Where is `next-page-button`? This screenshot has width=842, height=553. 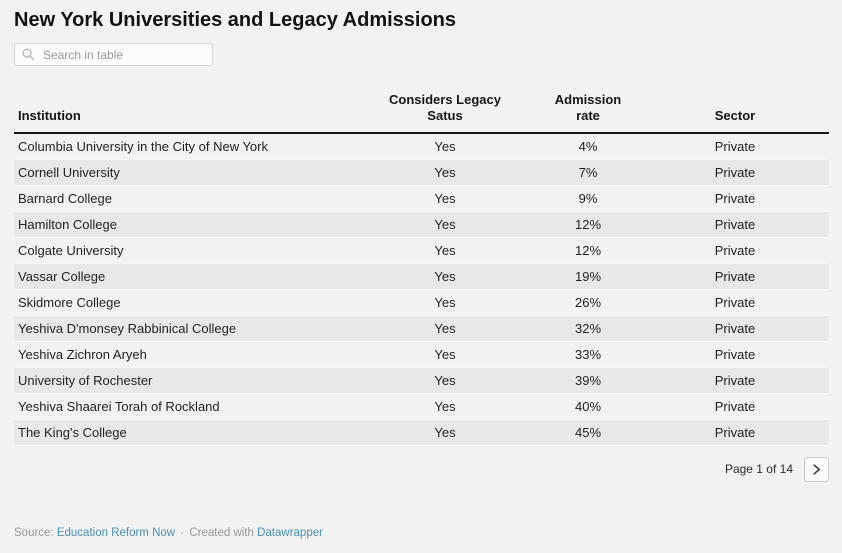 next-page-button is located at coordinates (816, 469).